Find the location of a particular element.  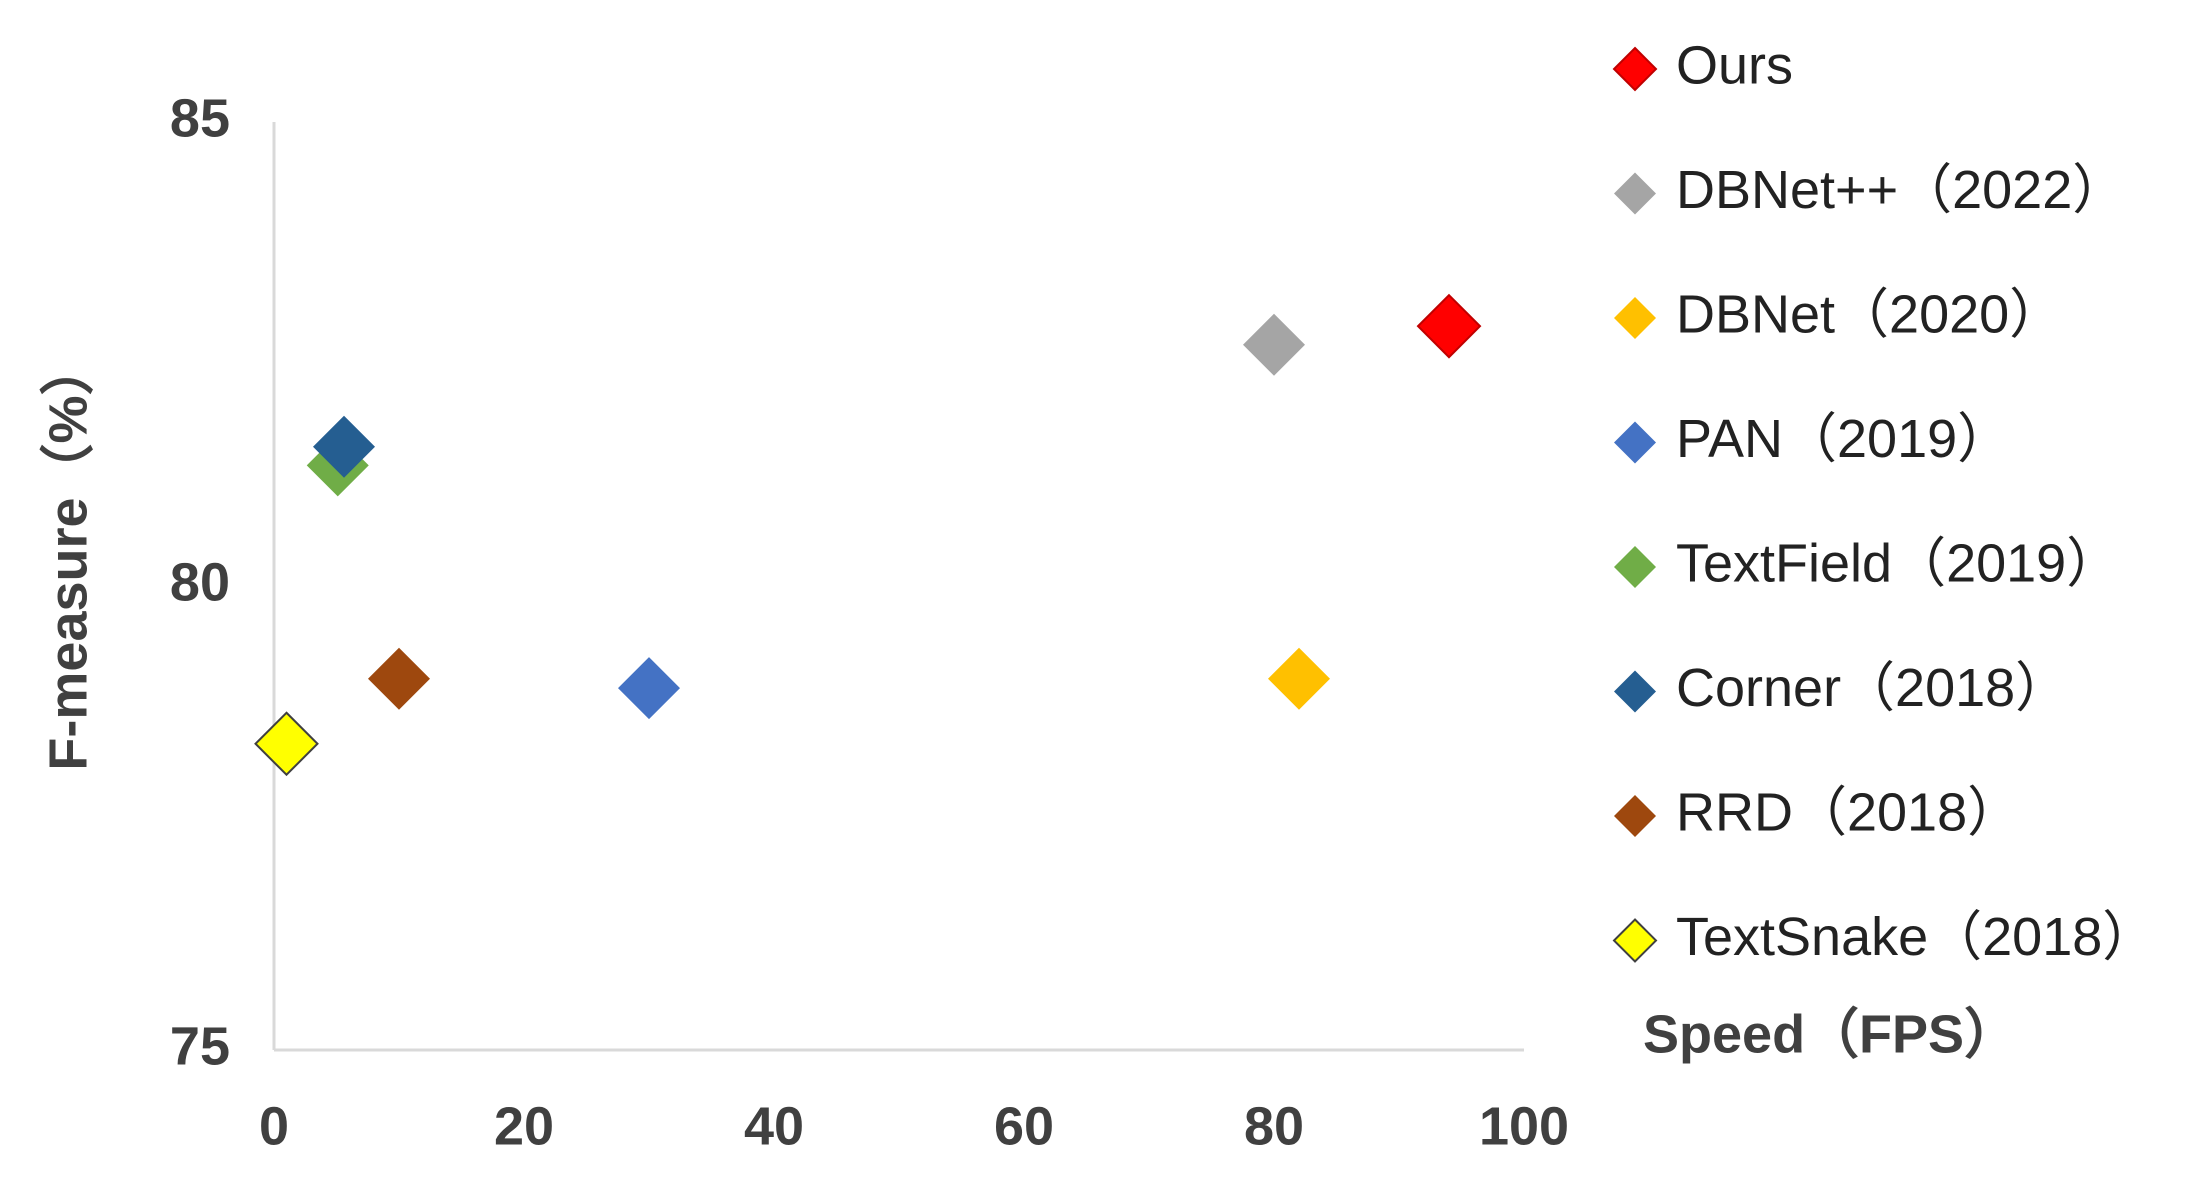

y-tick-label: 85 is located at coordinates (200, 118).